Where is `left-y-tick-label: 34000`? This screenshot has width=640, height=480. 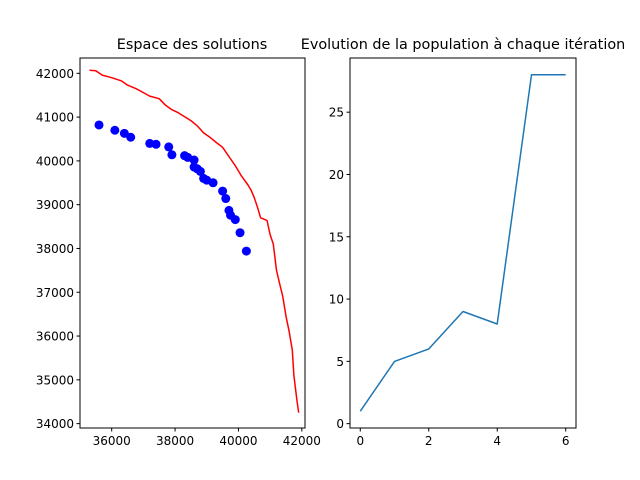 left-y-tick-label: 34000 is located at coordinates (55, 424).